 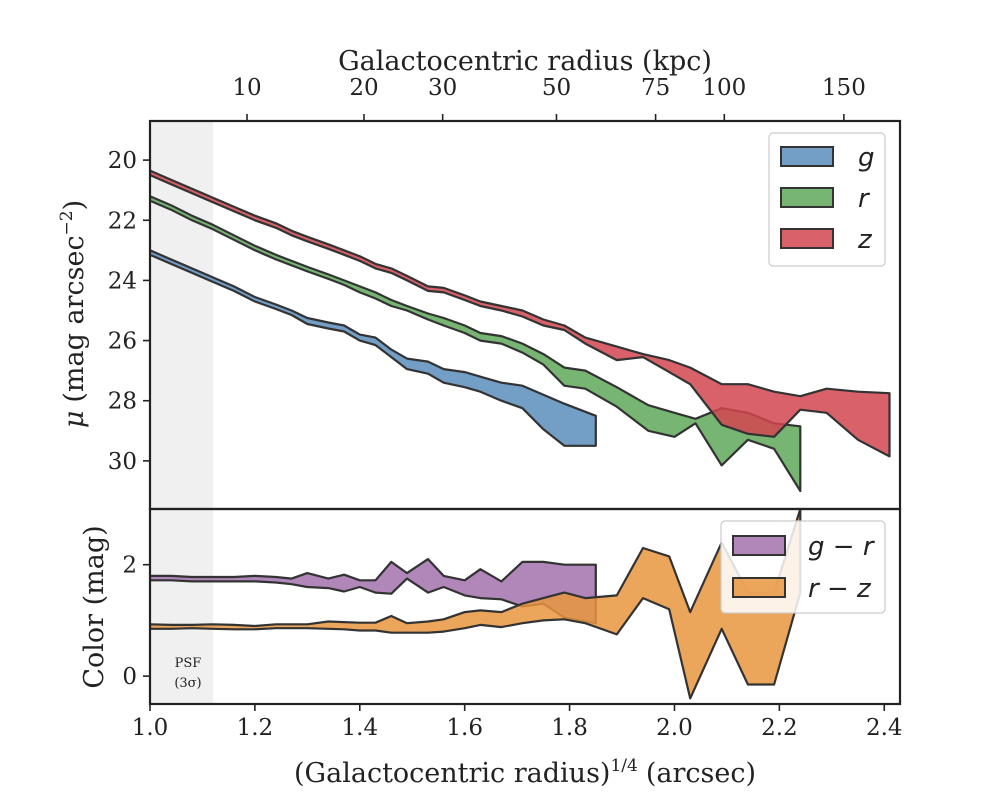 I want to click on x-tick-label: 2.0, so click(x=674, y=728).